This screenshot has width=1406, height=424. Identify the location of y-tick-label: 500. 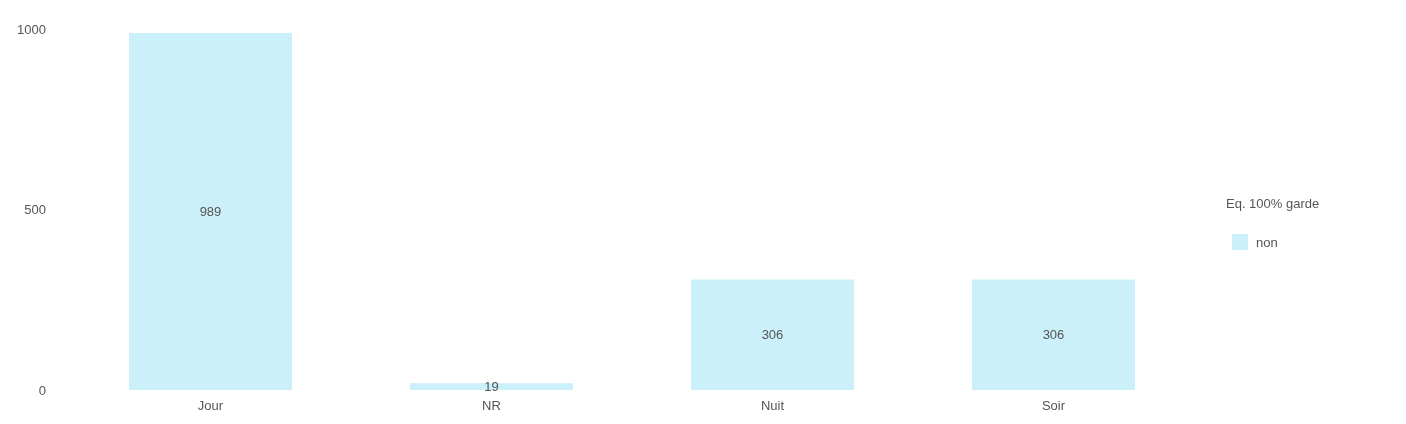
(35, 210).